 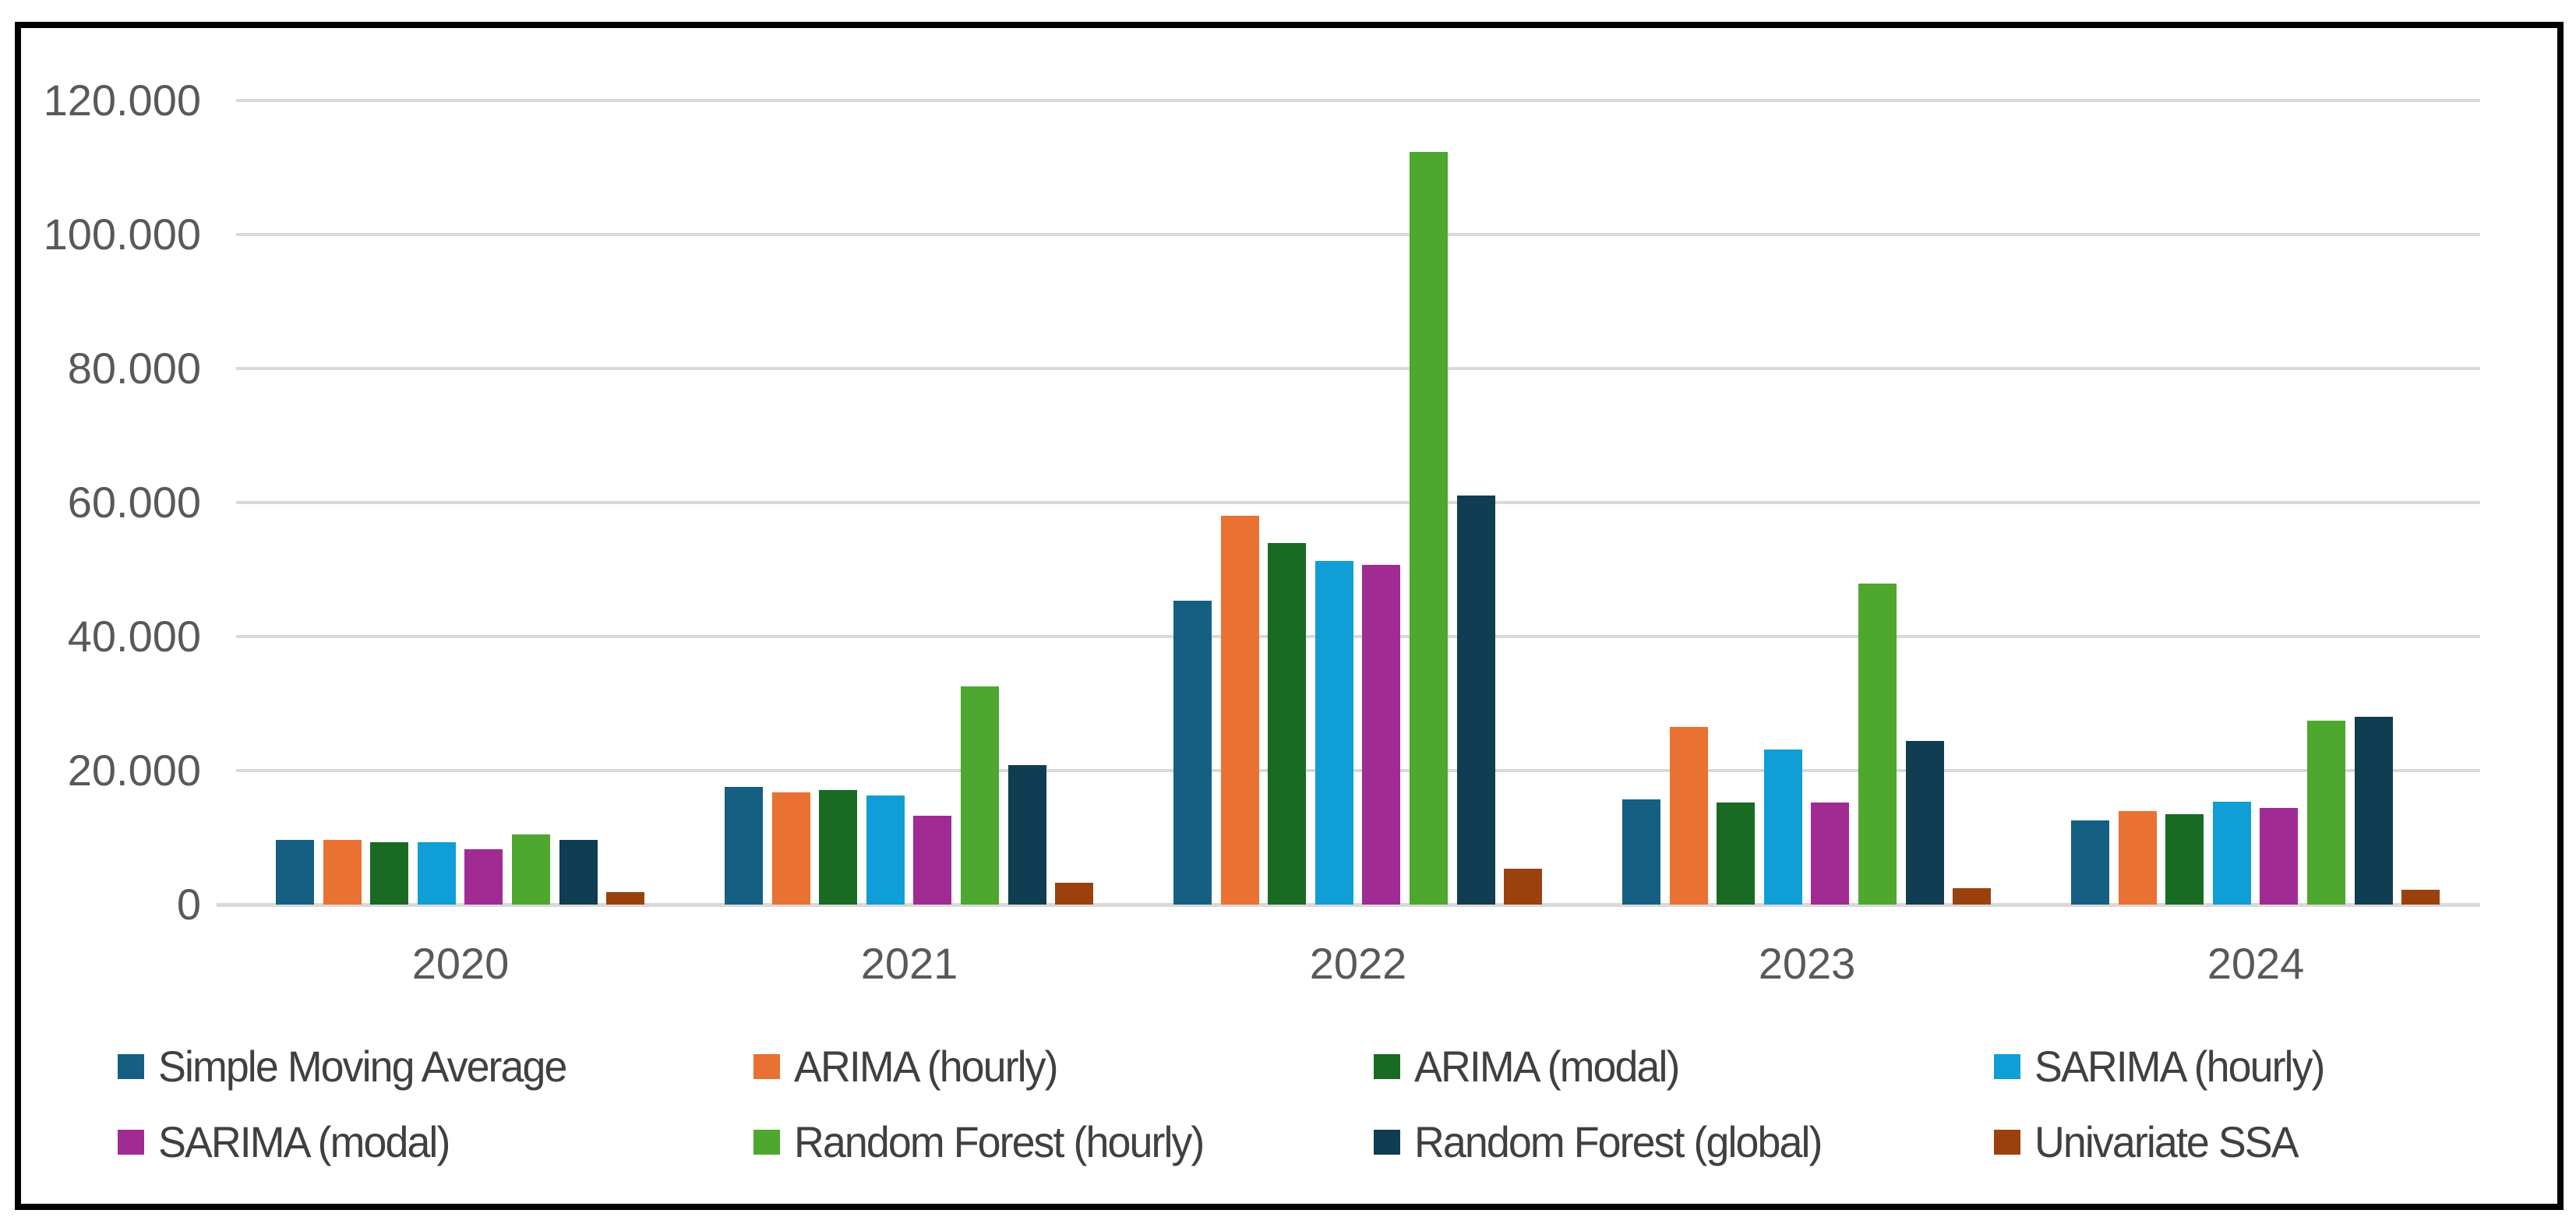 What do you see at coordinates (437, 874) in the screenshot?
I see `bar-sarima-hourly-2020` at bounding box center [437, 874].